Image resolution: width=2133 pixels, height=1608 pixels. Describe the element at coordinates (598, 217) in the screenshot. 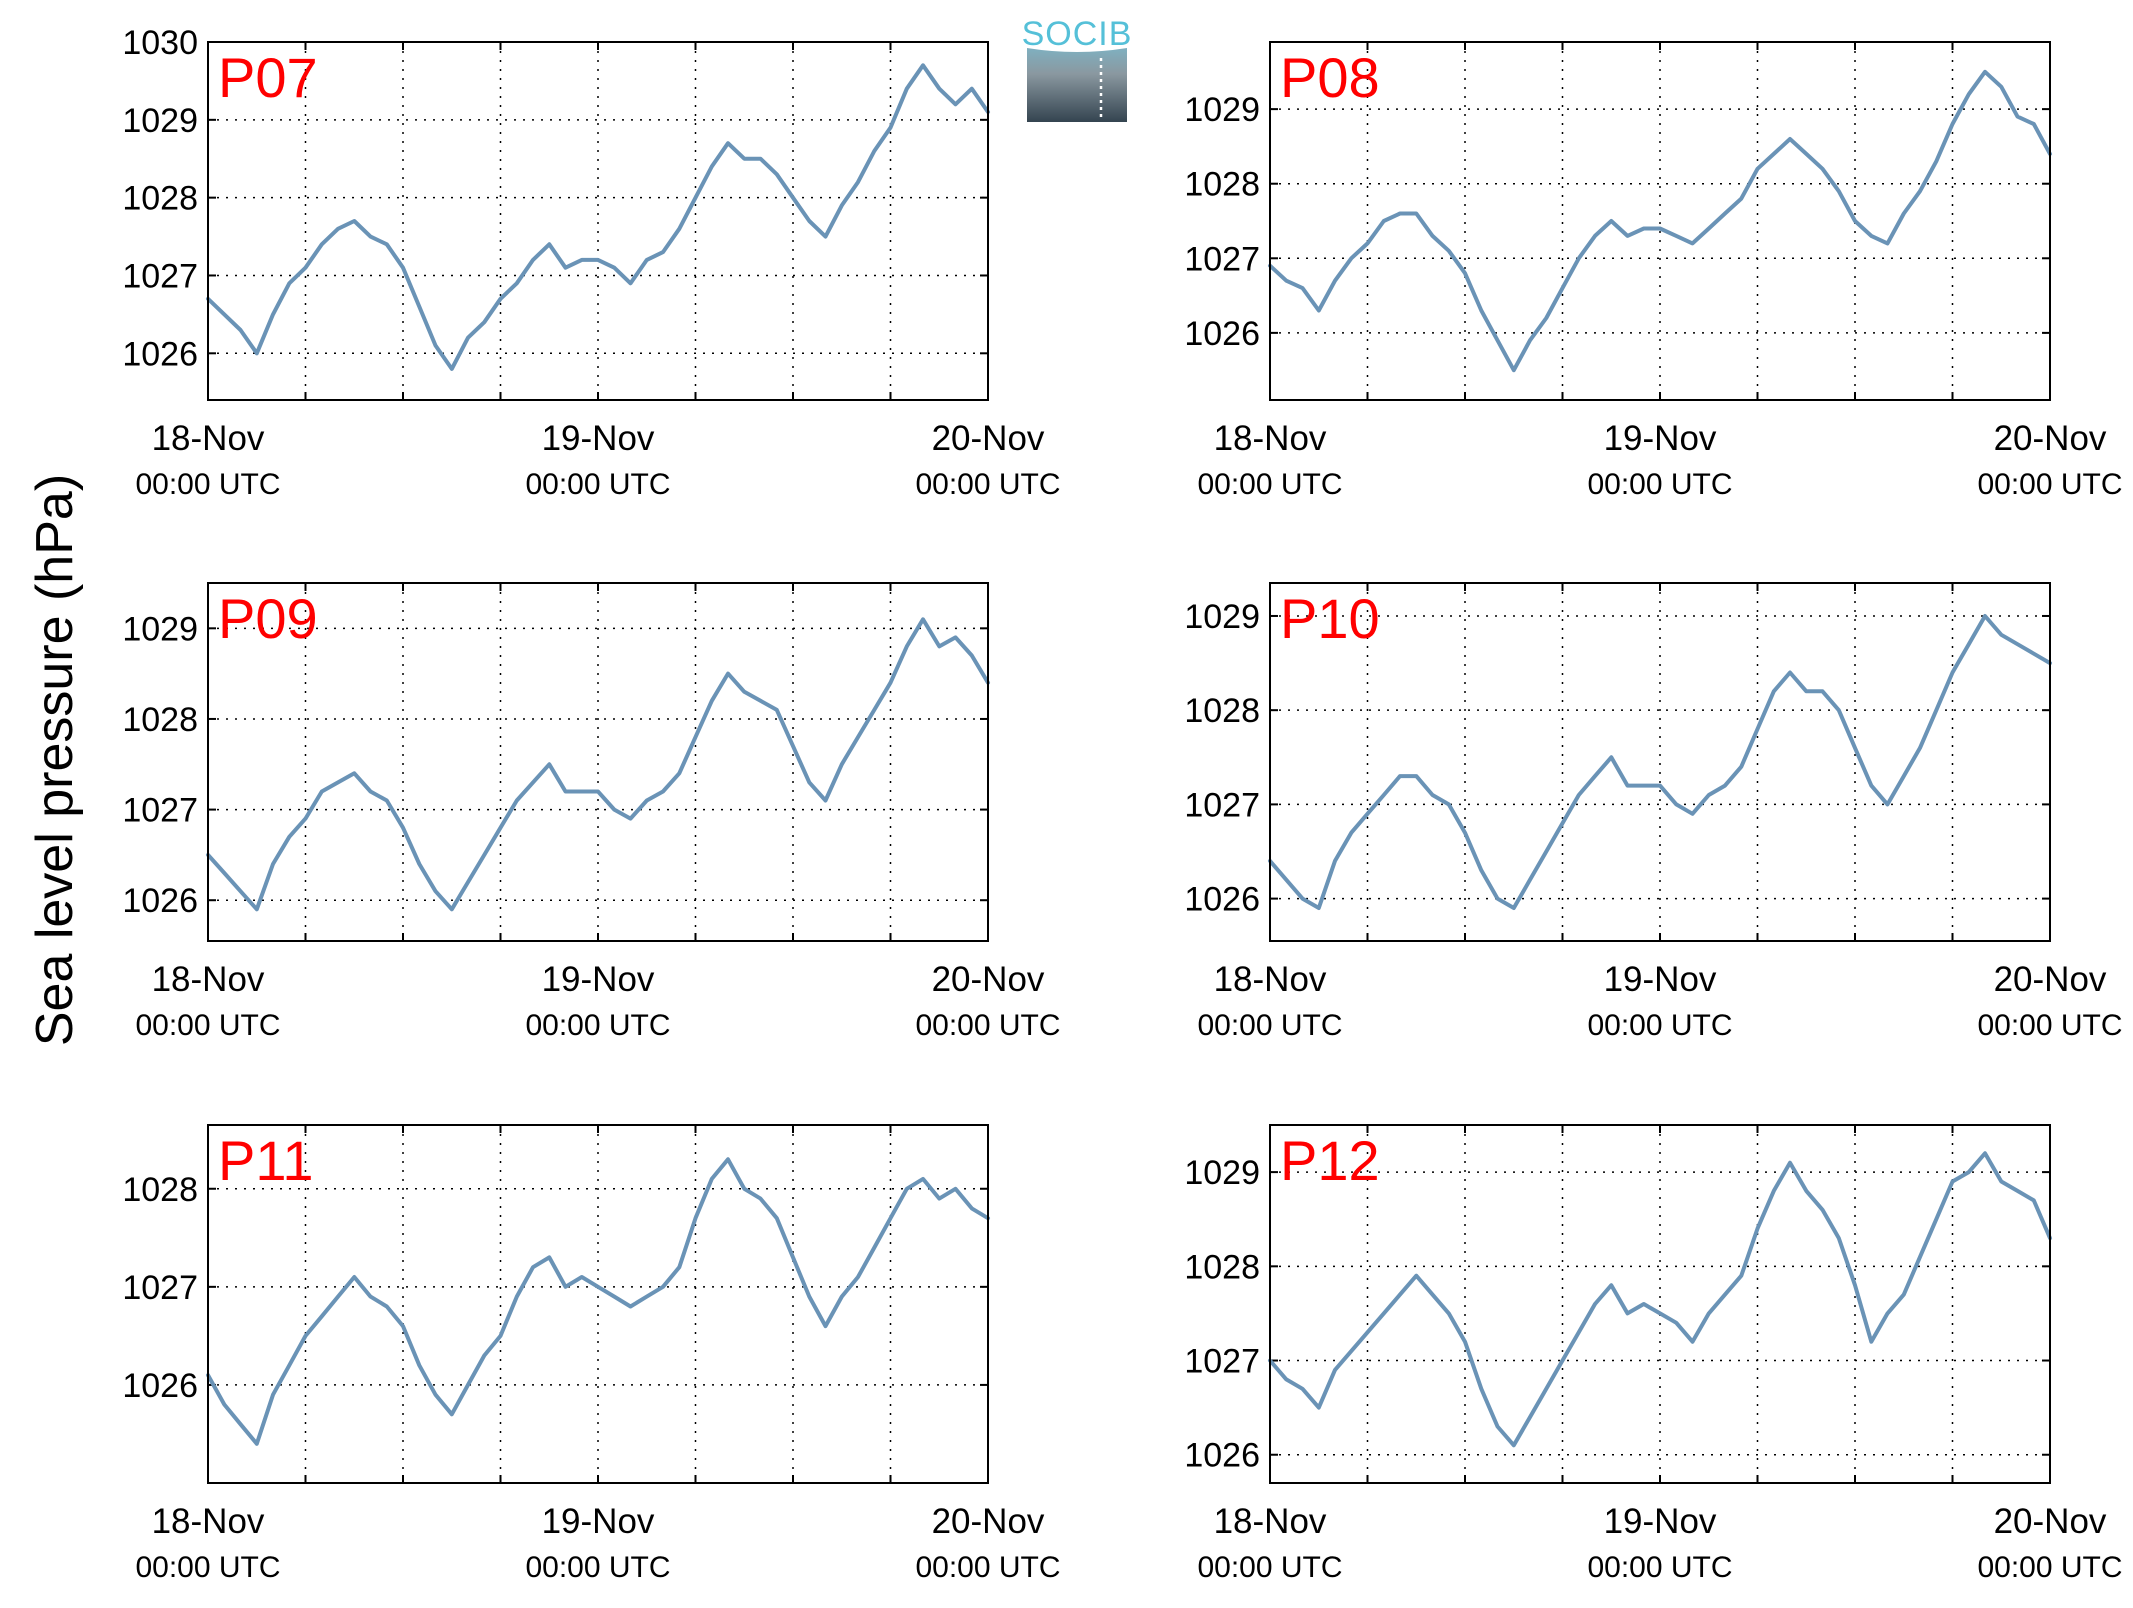

I see `series-line-p07` at that location.